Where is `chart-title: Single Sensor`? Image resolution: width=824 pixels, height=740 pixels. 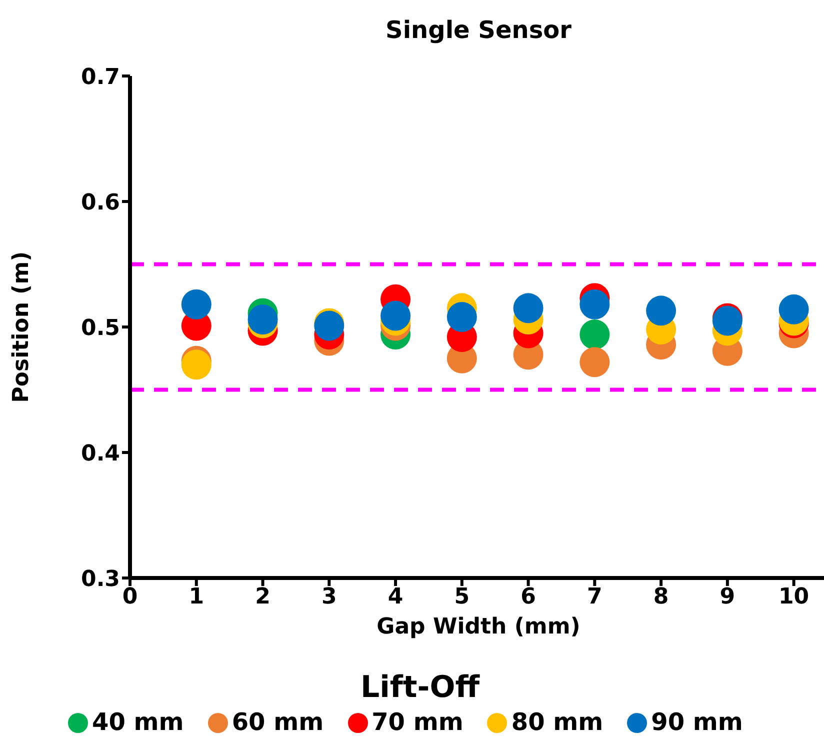 chart-title: Single Sensor is located at coordinates (478, 30).